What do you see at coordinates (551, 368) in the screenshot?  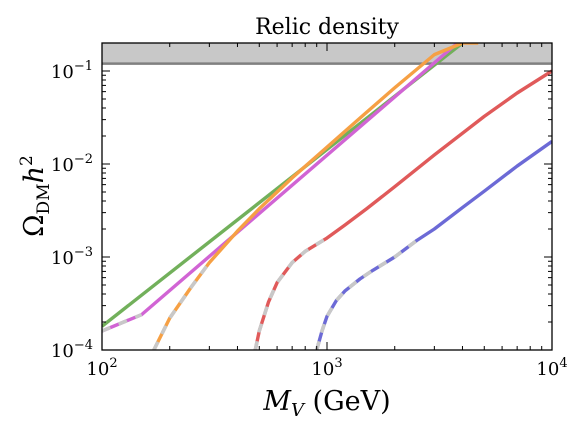 I see `x-tick-label: 10⁴` at bounding box center [551, 368].